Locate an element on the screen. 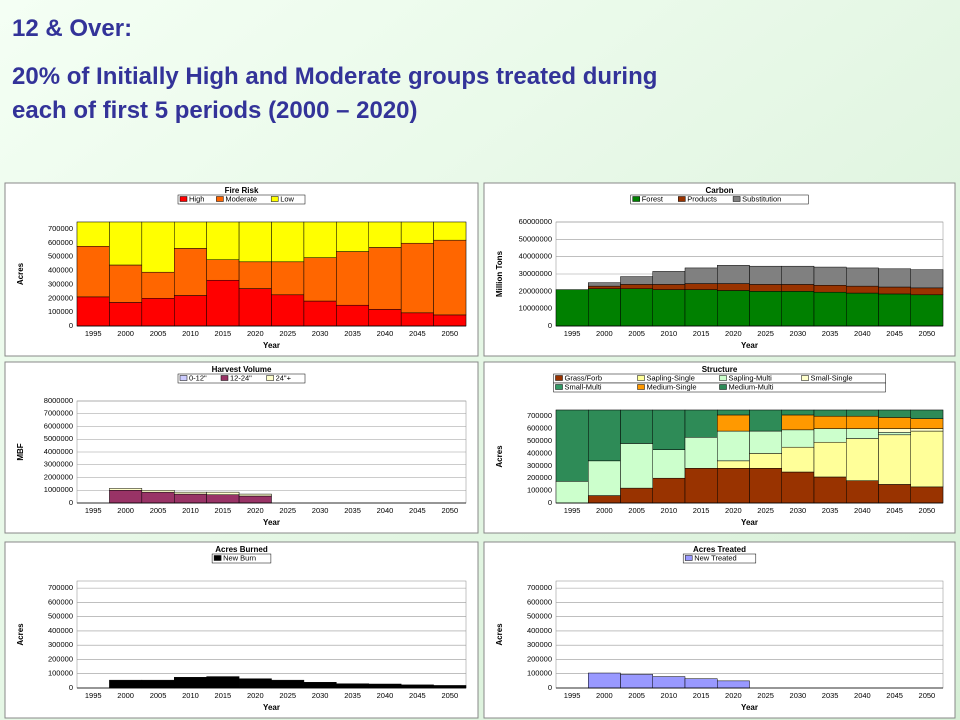  chart-title: Acres Treated is located at coordinates (719, 549).